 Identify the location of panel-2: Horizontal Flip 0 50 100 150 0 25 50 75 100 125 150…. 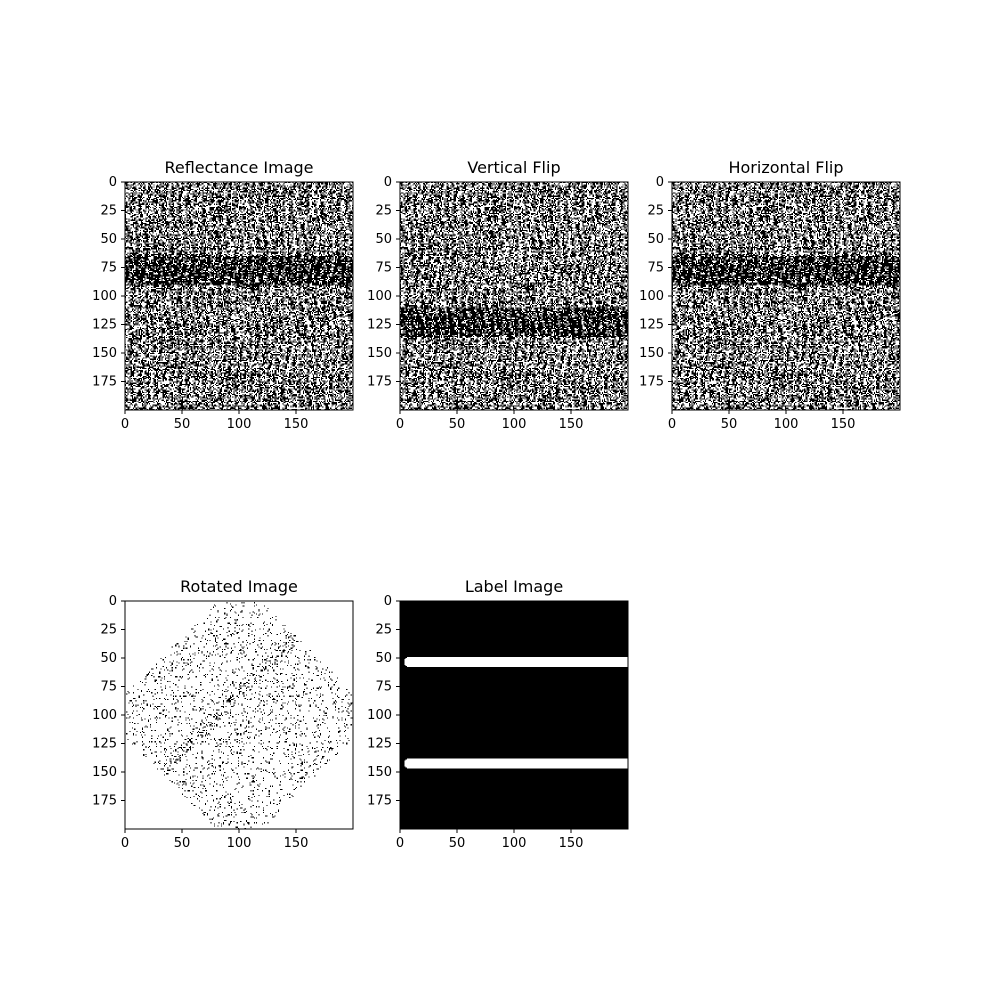
(770, 295).